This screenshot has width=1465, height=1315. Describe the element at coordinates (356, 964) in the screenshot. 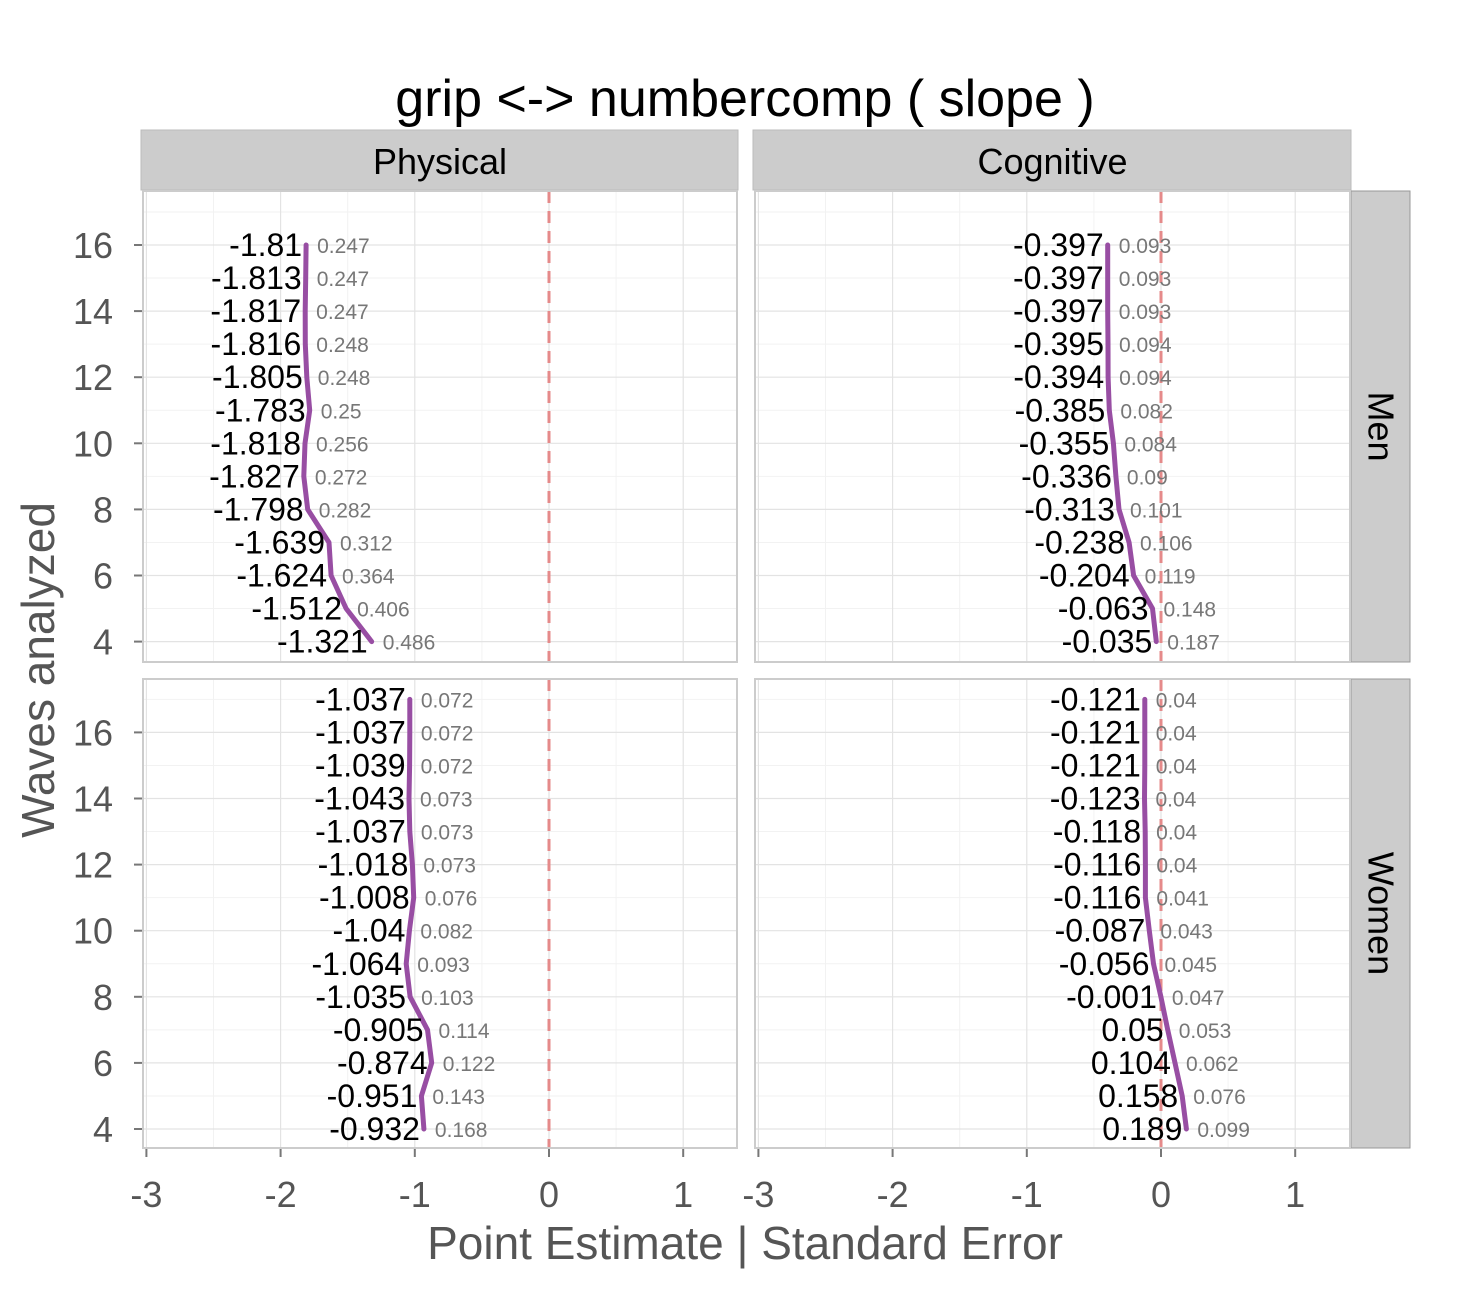

I see `estimate-label: -1.064` at that location.